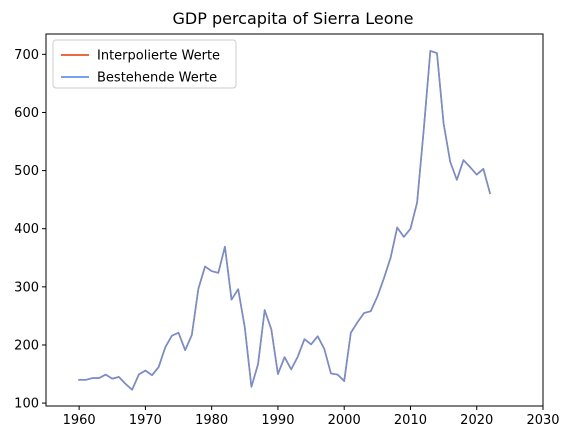 Image resolution: width=569 pixels, height=435 pixels. What do you see at coordinates (79, 420) in the screenshot?
I see `x-tick-label: 1960` at bounding box center [79, 420].